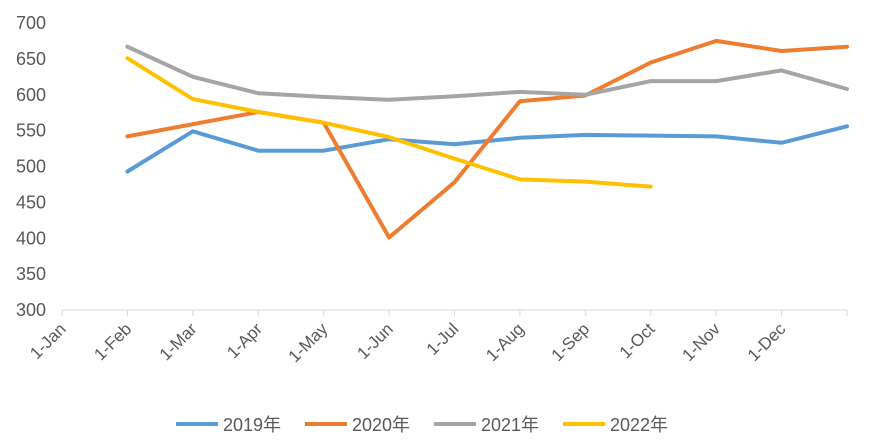  What do you see at coordinates (487, 73) in the screenshot?
I see `series-line-2021` at bounding box center [487, 73].